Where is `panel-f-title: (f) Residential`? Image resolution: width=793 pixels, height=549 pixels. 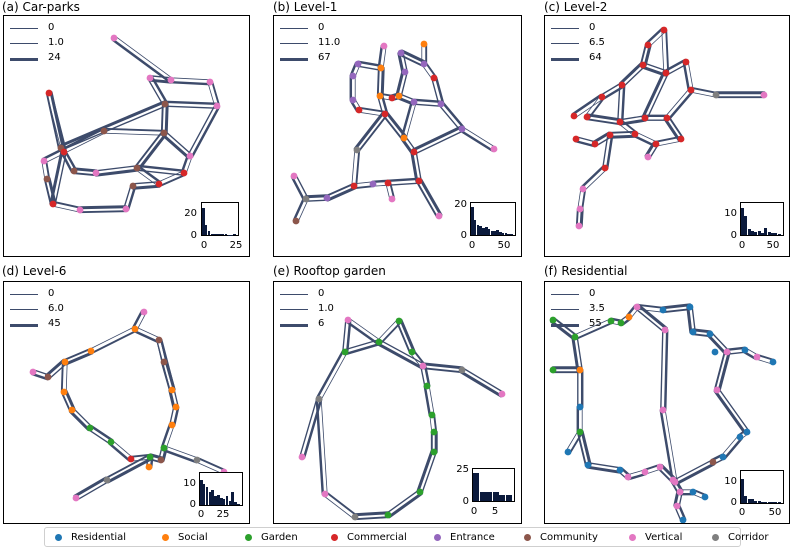 panel-f-title: (f) Residential is located at coordinates (586, 271).